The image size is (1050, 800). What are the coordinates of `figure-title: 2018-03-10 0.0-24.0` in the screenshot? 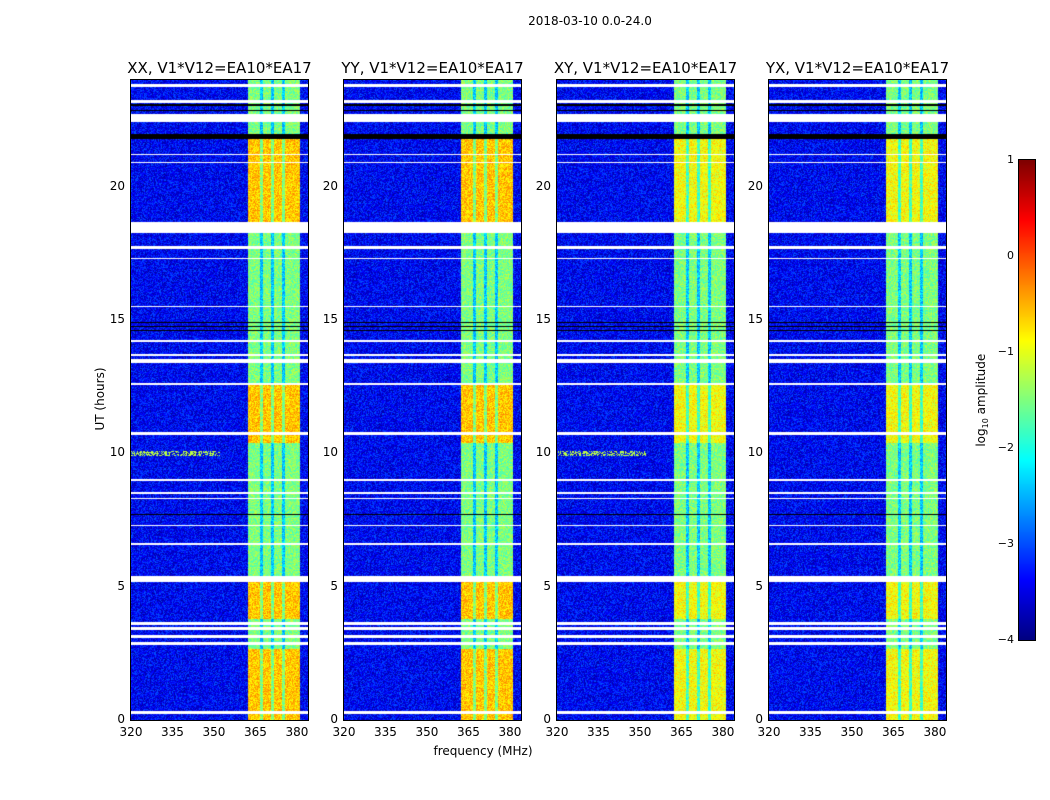 It's located at (590, 21).